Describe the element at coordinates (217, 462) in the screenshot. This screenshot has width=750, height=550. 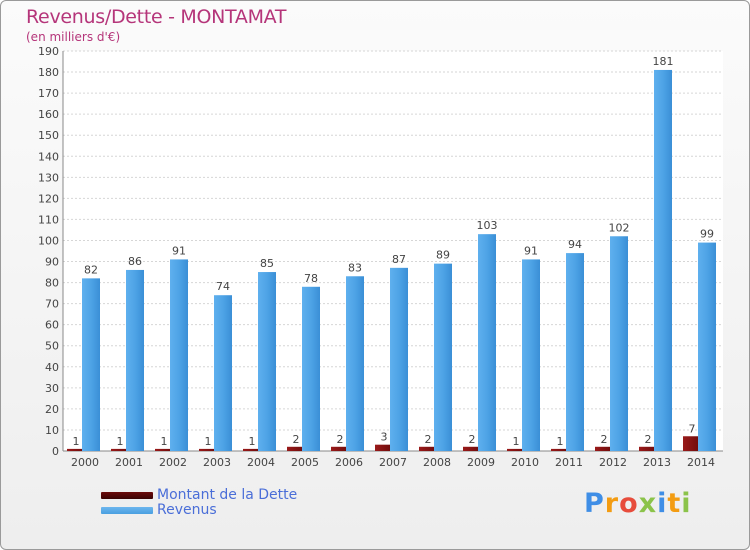
I see `x-tick-label: 2003` at that location.